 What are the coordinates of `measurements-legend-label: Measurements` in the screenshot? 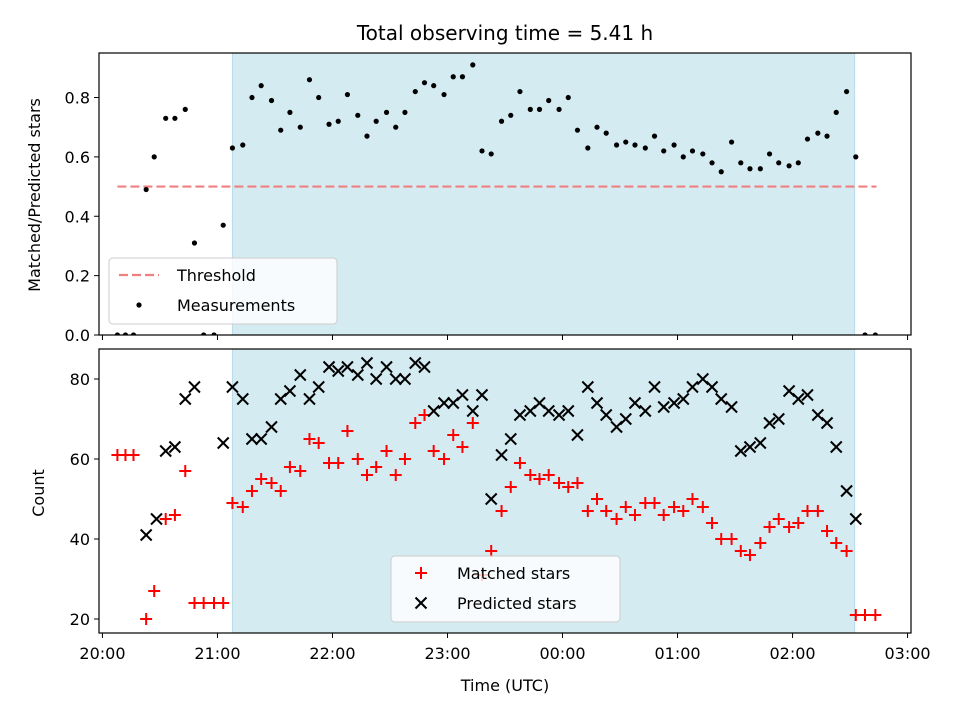 It's located at (236, 305).